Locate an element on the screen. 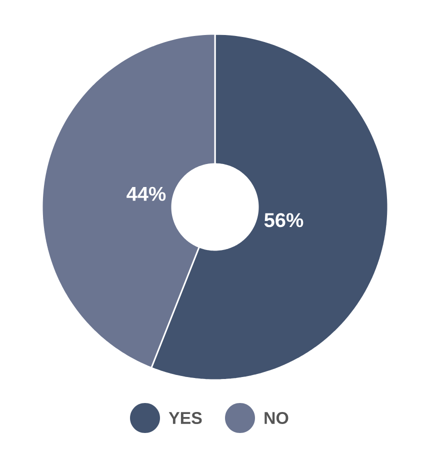 This screenshot has height=468, width=426. data-label: 56% is located at coordinates (284, 220).